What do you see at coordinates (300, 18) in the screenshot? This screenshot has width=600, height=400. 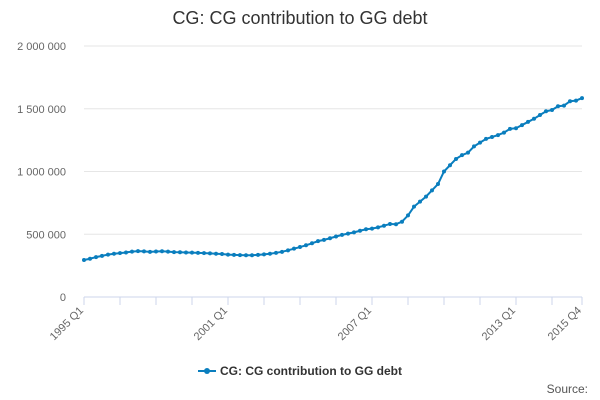 I see `chart-title: CG: CG contribution to GG debt` at bounding box center [300, 18].